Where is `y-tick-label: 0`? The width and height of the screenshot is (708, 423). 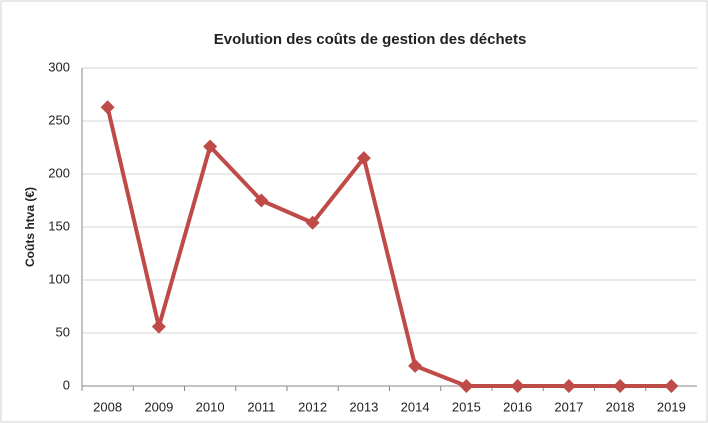
y-tick-label: 0 is located at coordinates (66, 384).